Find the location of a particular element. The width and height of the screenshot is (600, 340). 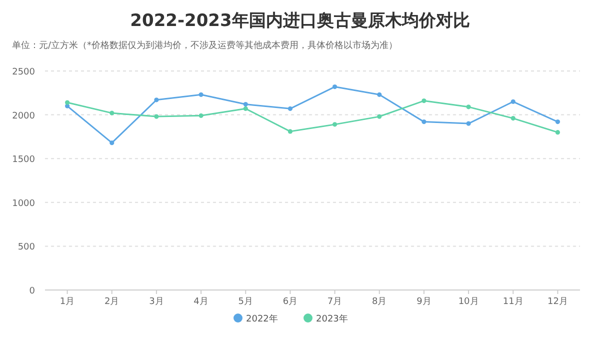

y-tick-label: 2500 is located at coordinates (24, 73).